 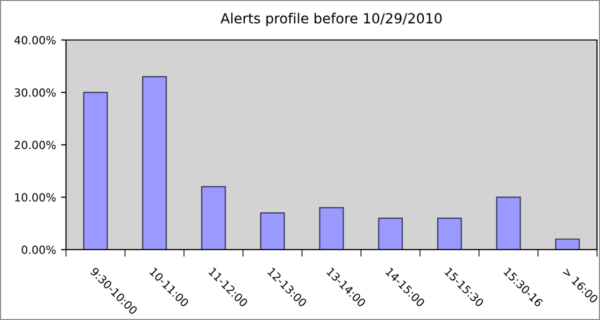 I want to click on chart-title: Alerts profile before 10/29/2010, so click(x=331, y=19).